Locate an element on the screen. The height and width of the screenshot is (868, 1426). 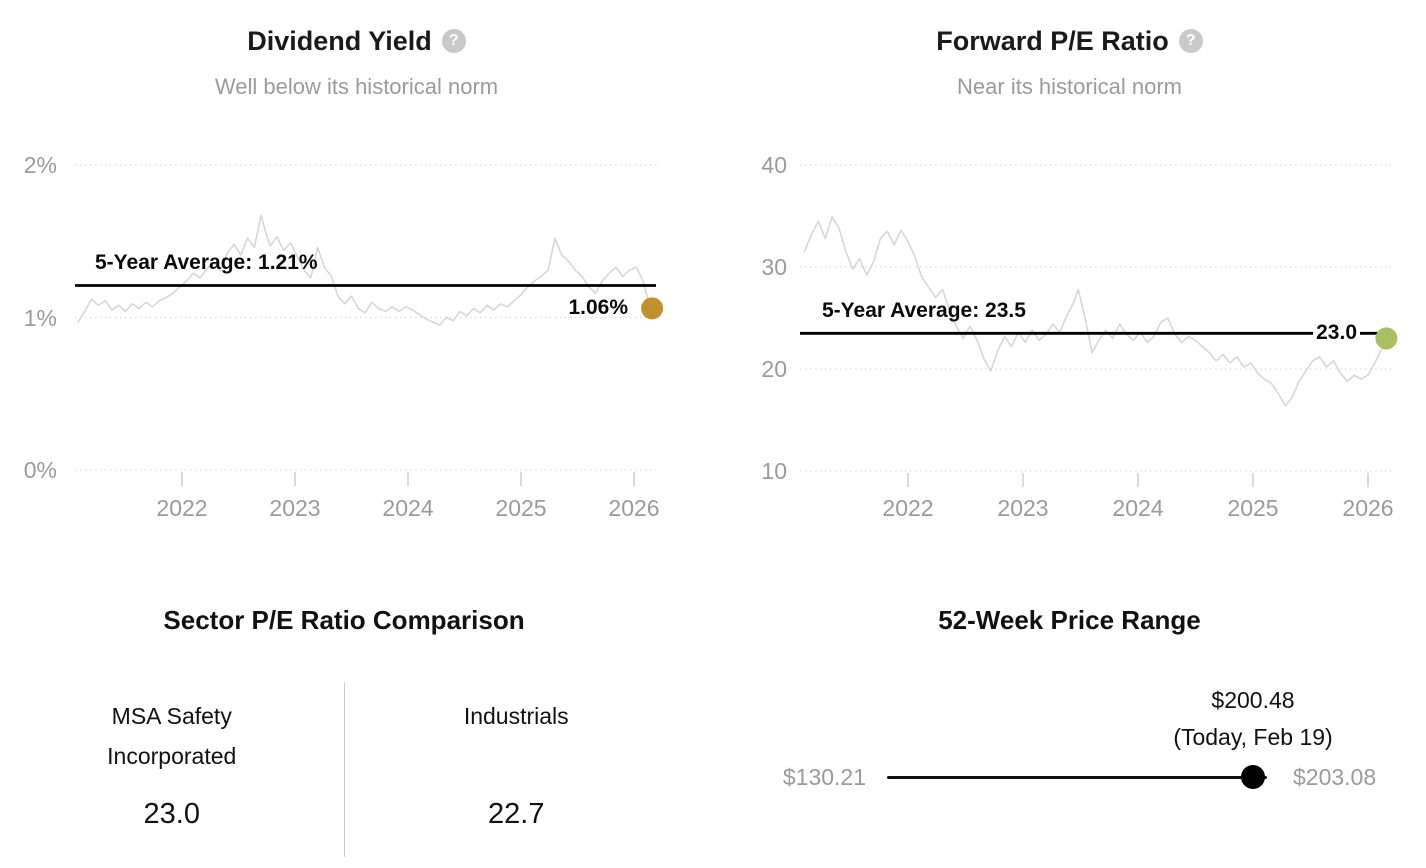
sector-cell-industry: Industrials 22.7 is located at coordinates (517, 769).